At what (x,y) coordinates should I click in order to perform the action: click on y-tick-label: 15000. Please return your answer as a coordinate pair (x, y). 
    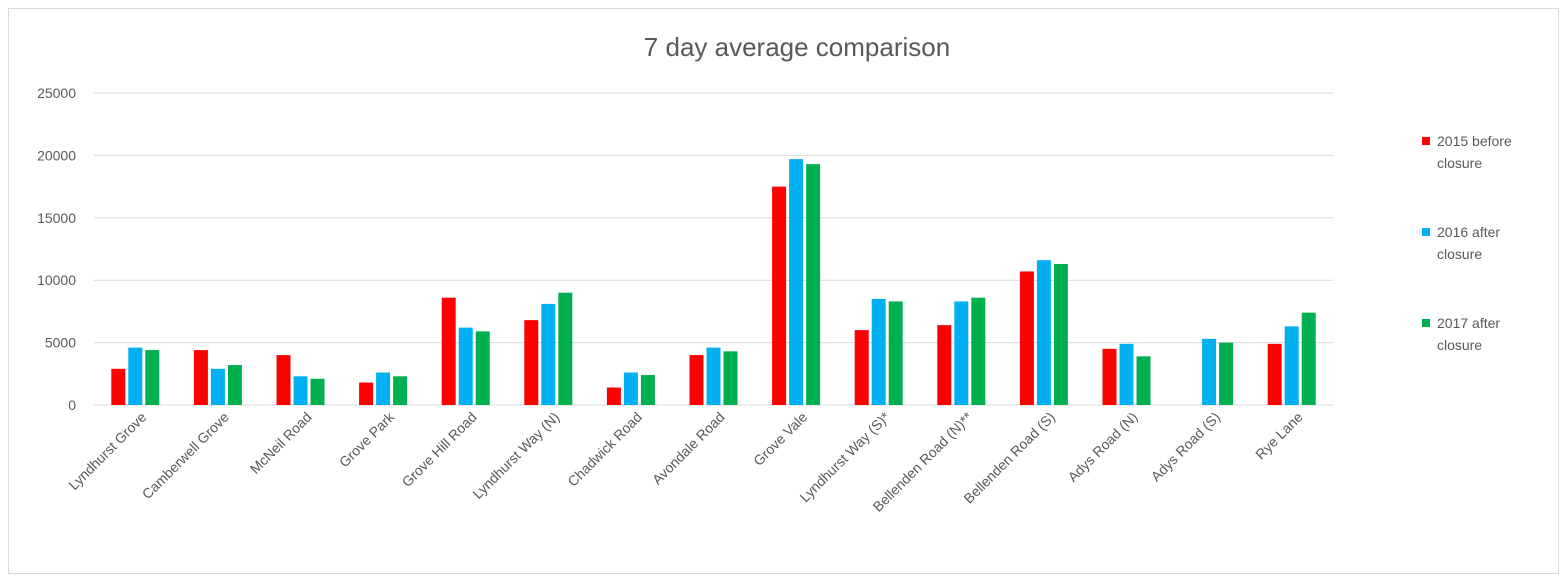
    Looking at the image, I should click on (56, 218).